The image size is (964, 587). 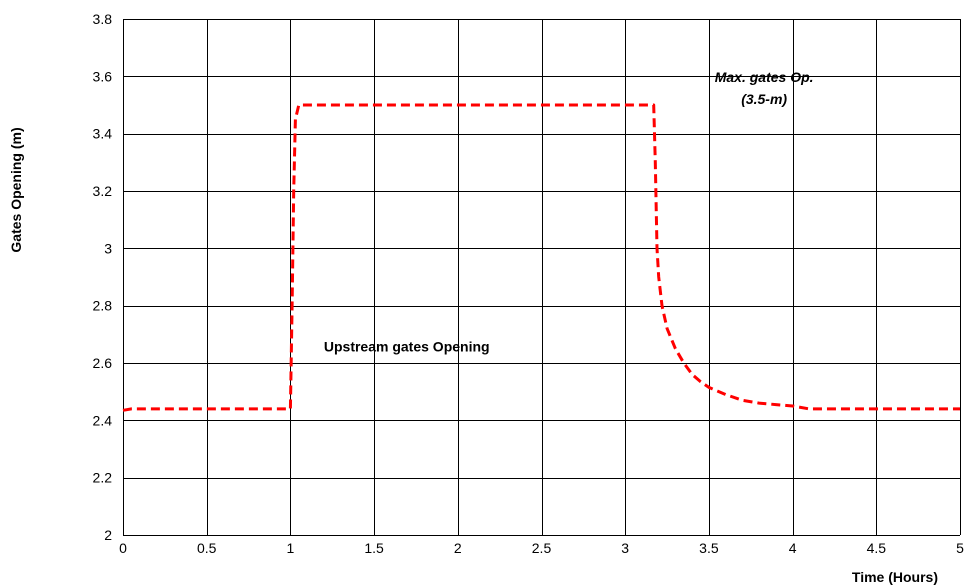 I want to click on annotation-line: Max. gates Op., so click(x=764, y=77).